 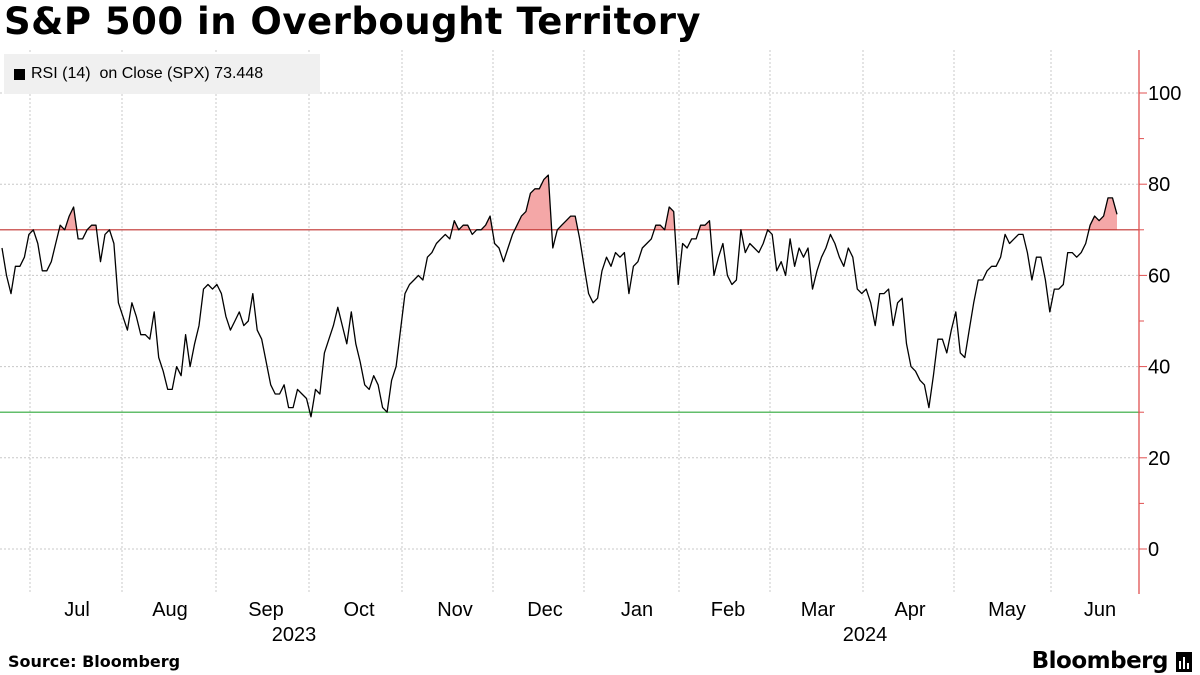 I want to click on y-tick-label: 80, so click(x=1159, y=185).